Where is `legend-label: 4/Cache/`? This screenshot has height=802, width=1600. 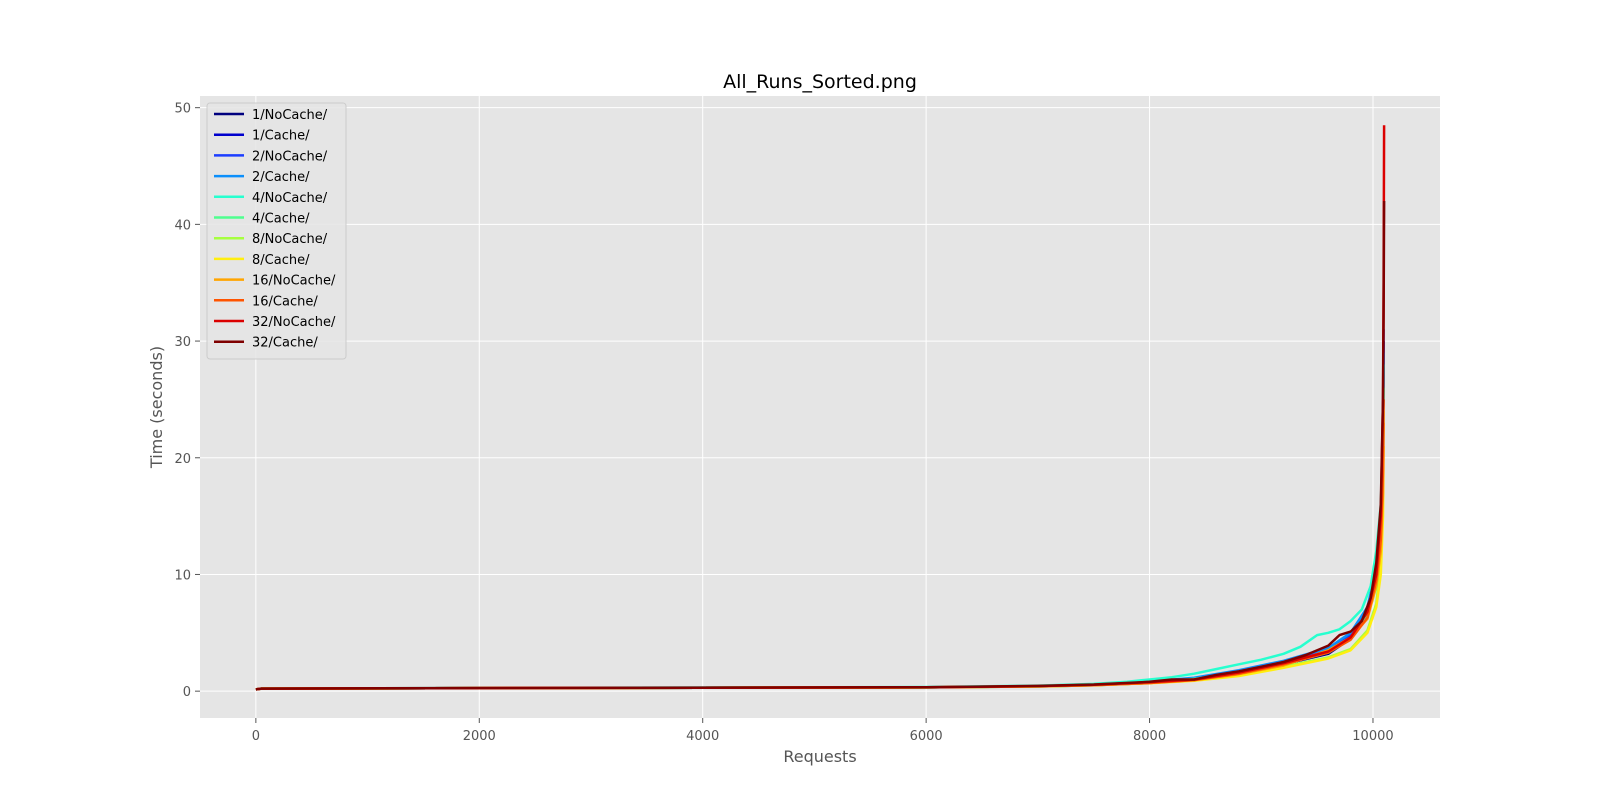
legend-label: 4/Cache/ is located at coordinates (281, 219).